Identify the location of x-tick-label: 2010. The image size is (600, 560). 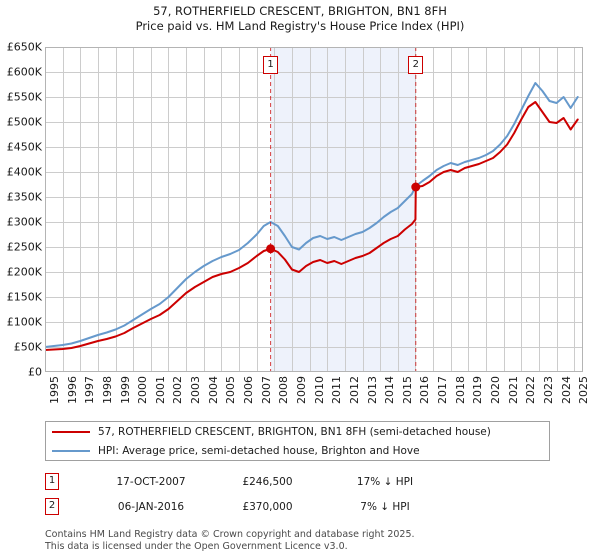
(319, 390).